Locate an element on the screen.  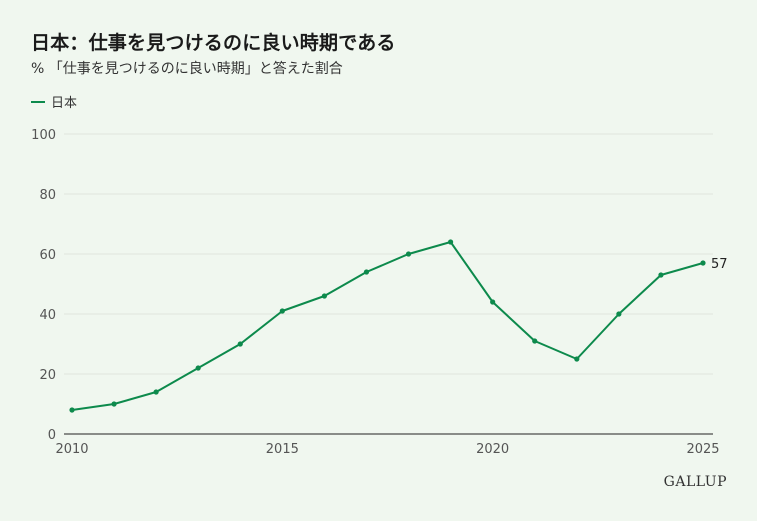
y-tick-label-60: 60 is located at coordinates (47, 255).